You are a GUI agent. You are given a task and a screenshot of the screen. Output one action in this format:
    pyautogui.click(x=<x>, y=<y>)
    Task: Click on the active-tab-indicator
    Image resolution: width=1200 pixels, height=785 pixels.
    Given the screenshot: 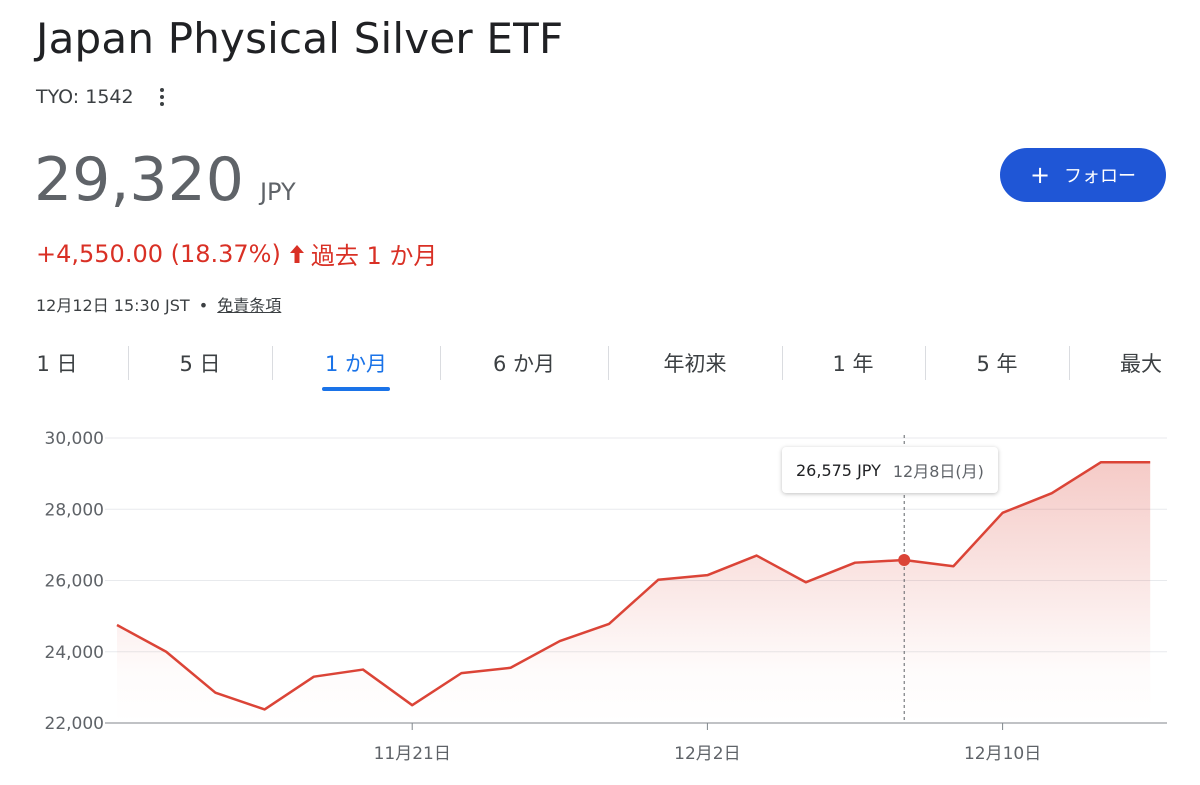 What is the action you would take?
    pyautogui.click(x=356, y=389)
    